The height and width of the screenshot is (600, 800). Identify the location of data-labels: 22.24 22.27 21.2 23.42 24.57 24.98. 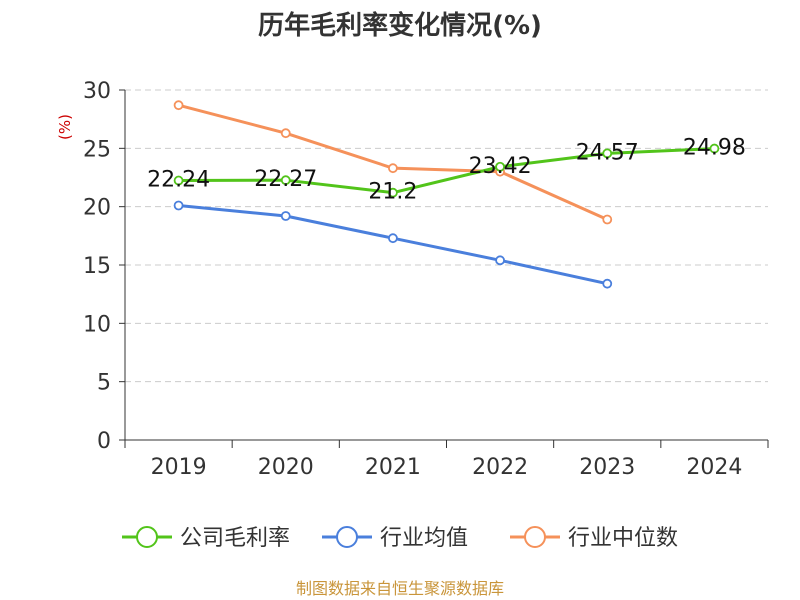
(446, 170).